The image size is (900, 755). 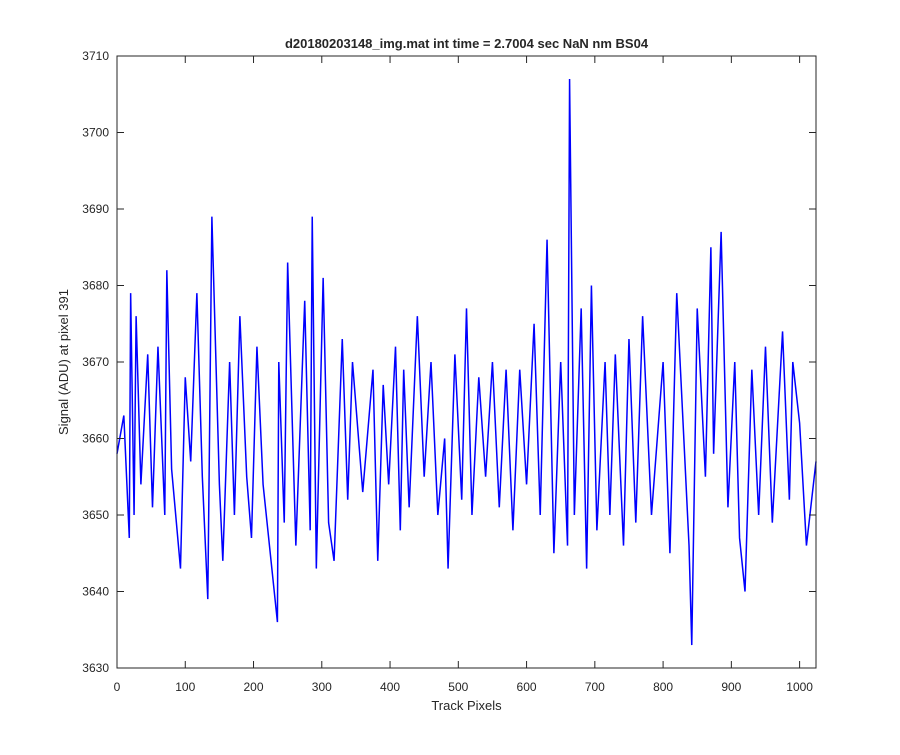 What do you see at coordinates (254, 687) in the screenshot?
I see `x-tick-label: 200` at bounding box center [254, 687].